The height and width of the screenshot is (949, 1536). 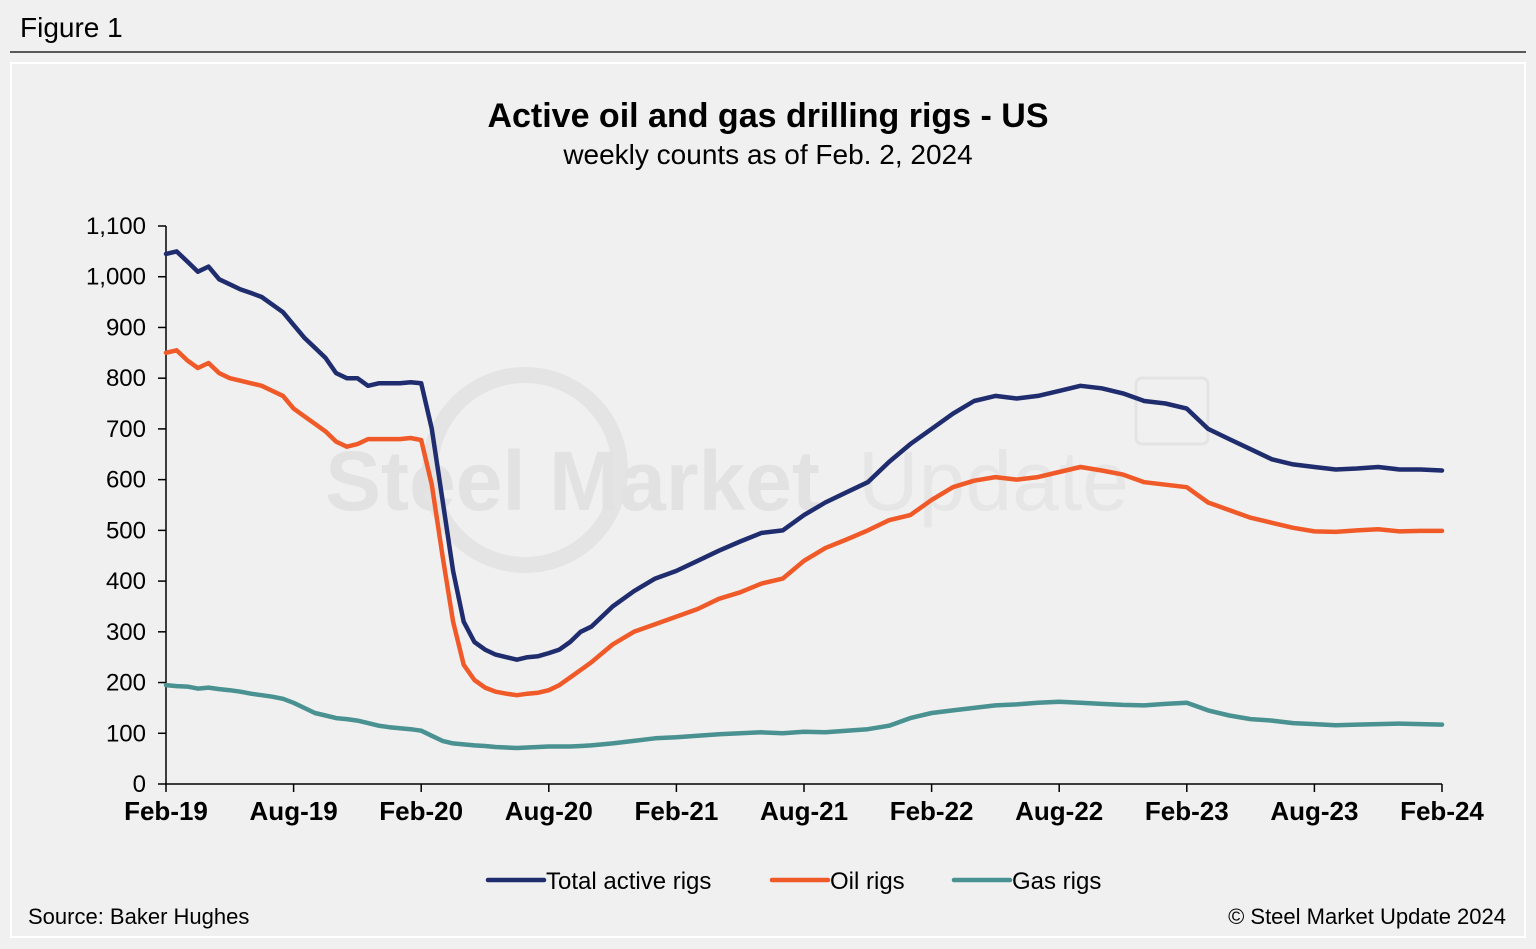 I want to click on header-divider, so click(x=768, y=52).